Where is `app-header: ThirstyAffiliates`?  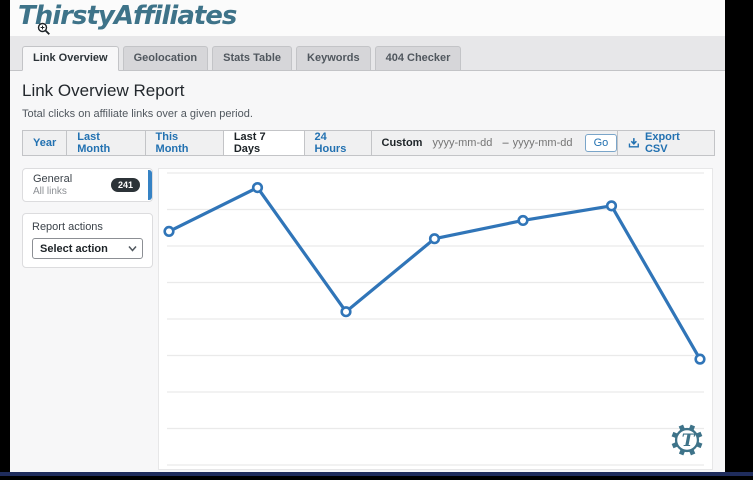
app-header: ThirstyAffiliates is located at coordinates (367, 18).